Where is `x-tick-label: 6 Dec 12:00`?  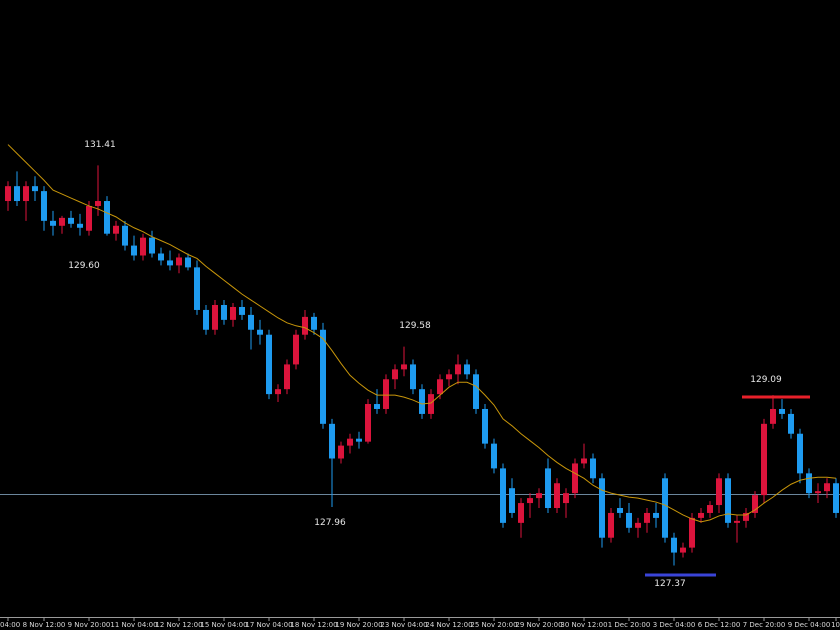 x-tick-label: 6 Dec 12:00 is located at coordinates (719, 625).